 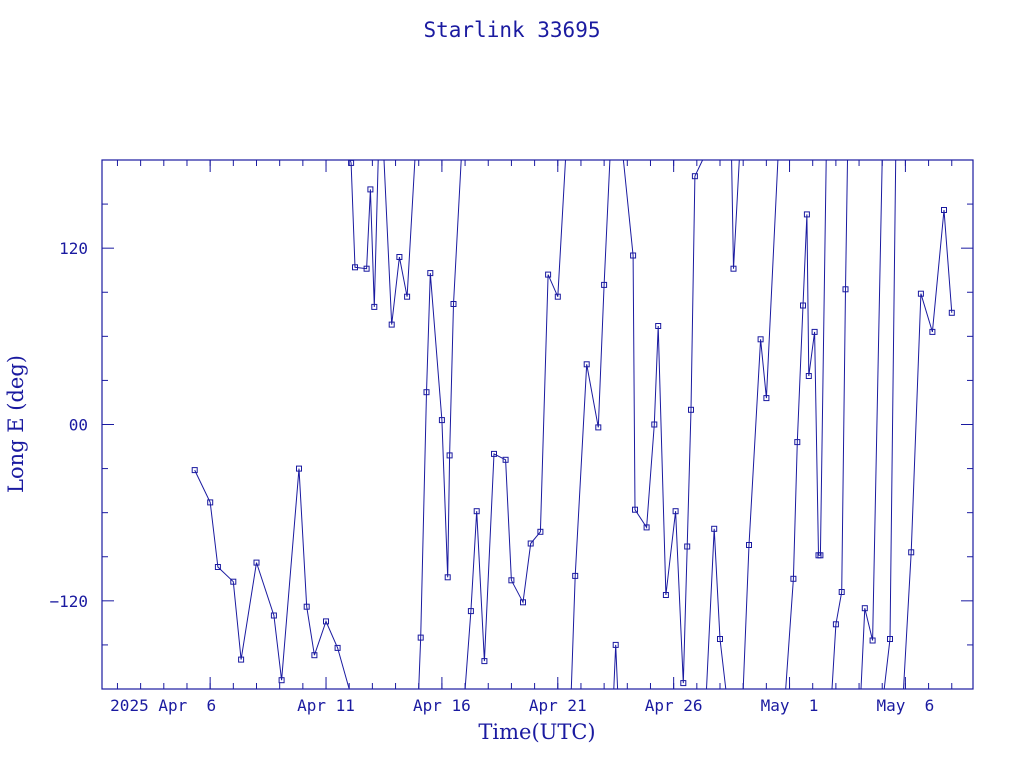 What do you see at coordinates (78, 425) in the screenshot?
I see `y-tick-label: 00` at bounding box center [78, 425].